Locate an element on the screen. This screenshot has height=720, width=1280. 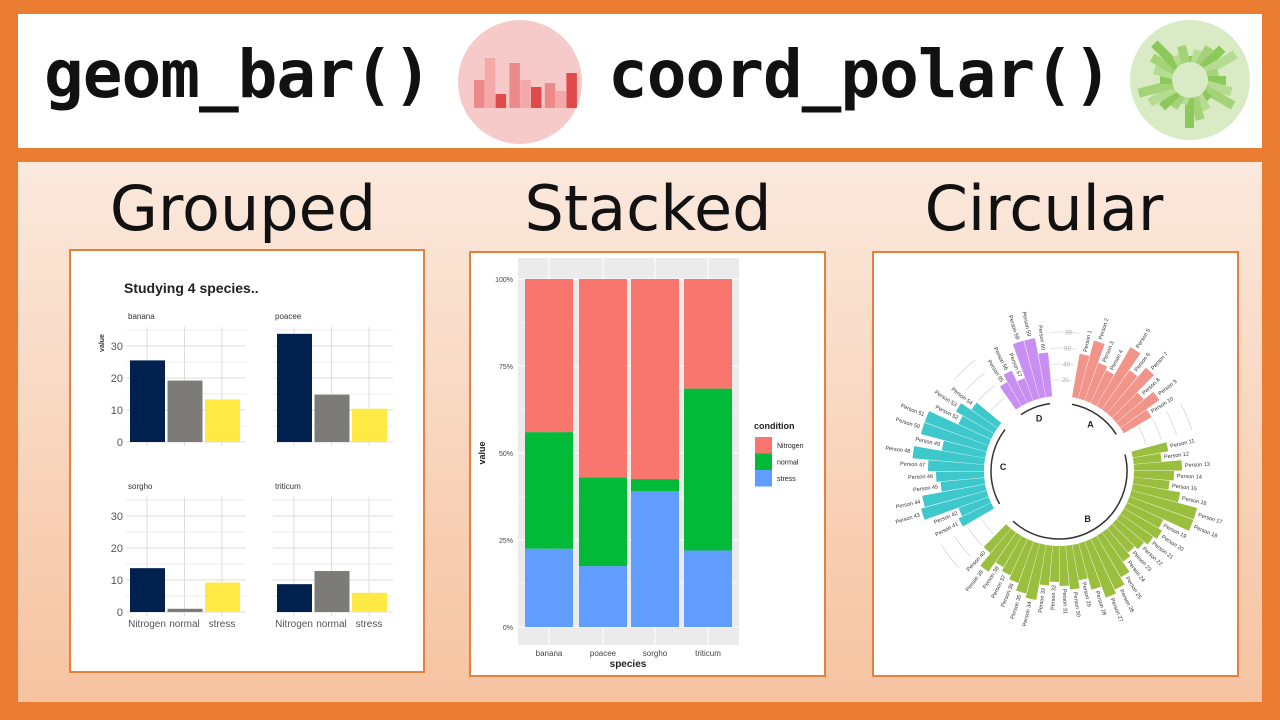
facet-label: triticum is located at coordinates (288, 486).